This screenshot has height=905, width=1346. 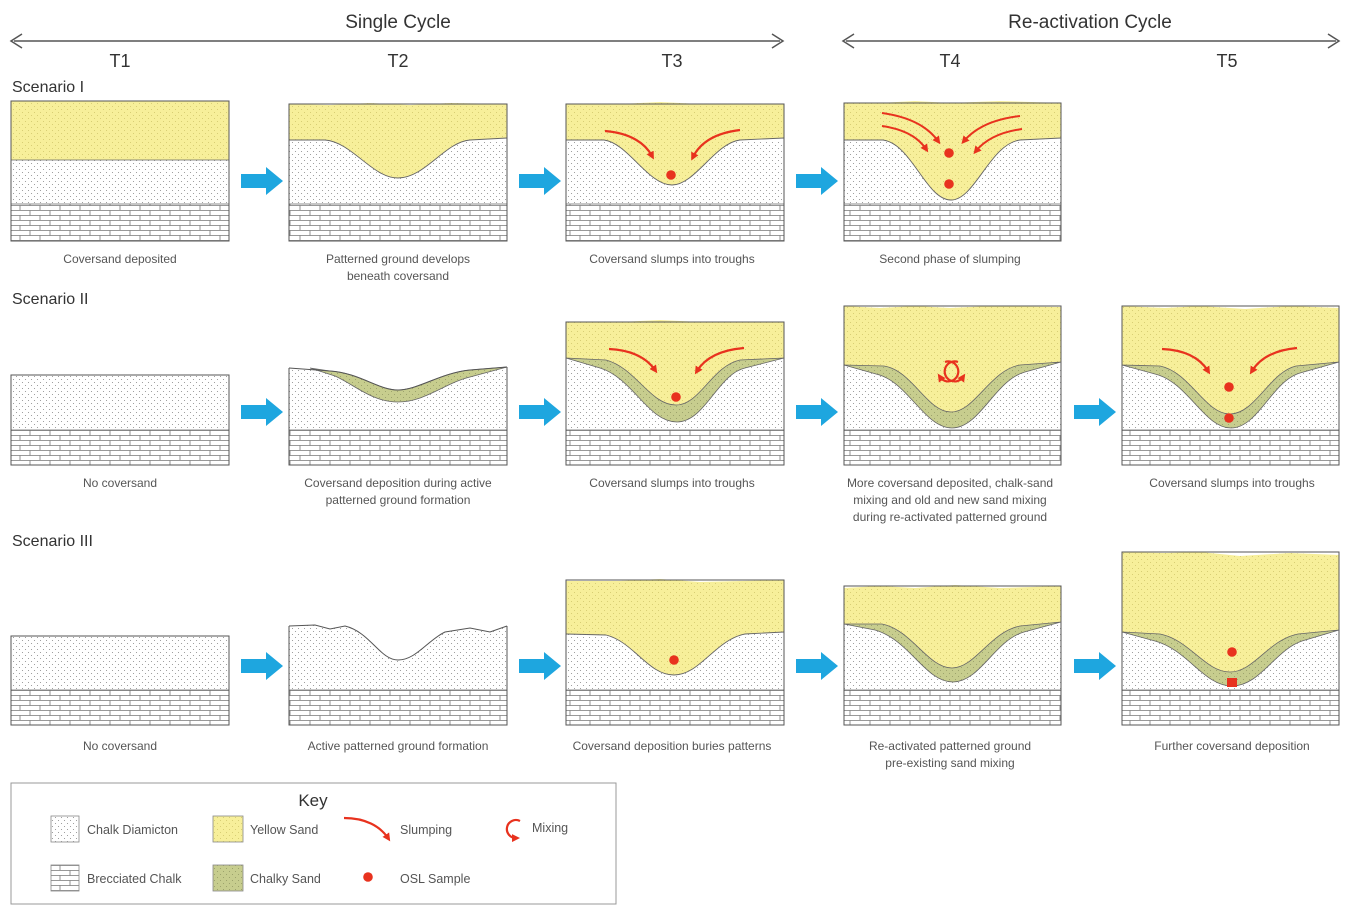 I want to click on caption-s2-t4-line3: during re-activated patterned ground, so click(x=950, y=517).